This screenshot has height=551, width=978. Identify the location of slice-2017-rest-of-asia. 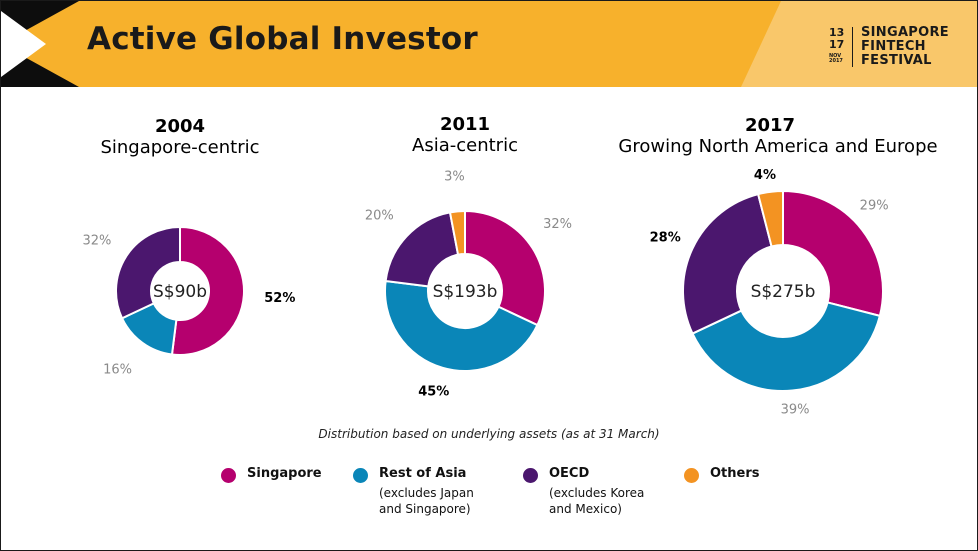
(786, 346).